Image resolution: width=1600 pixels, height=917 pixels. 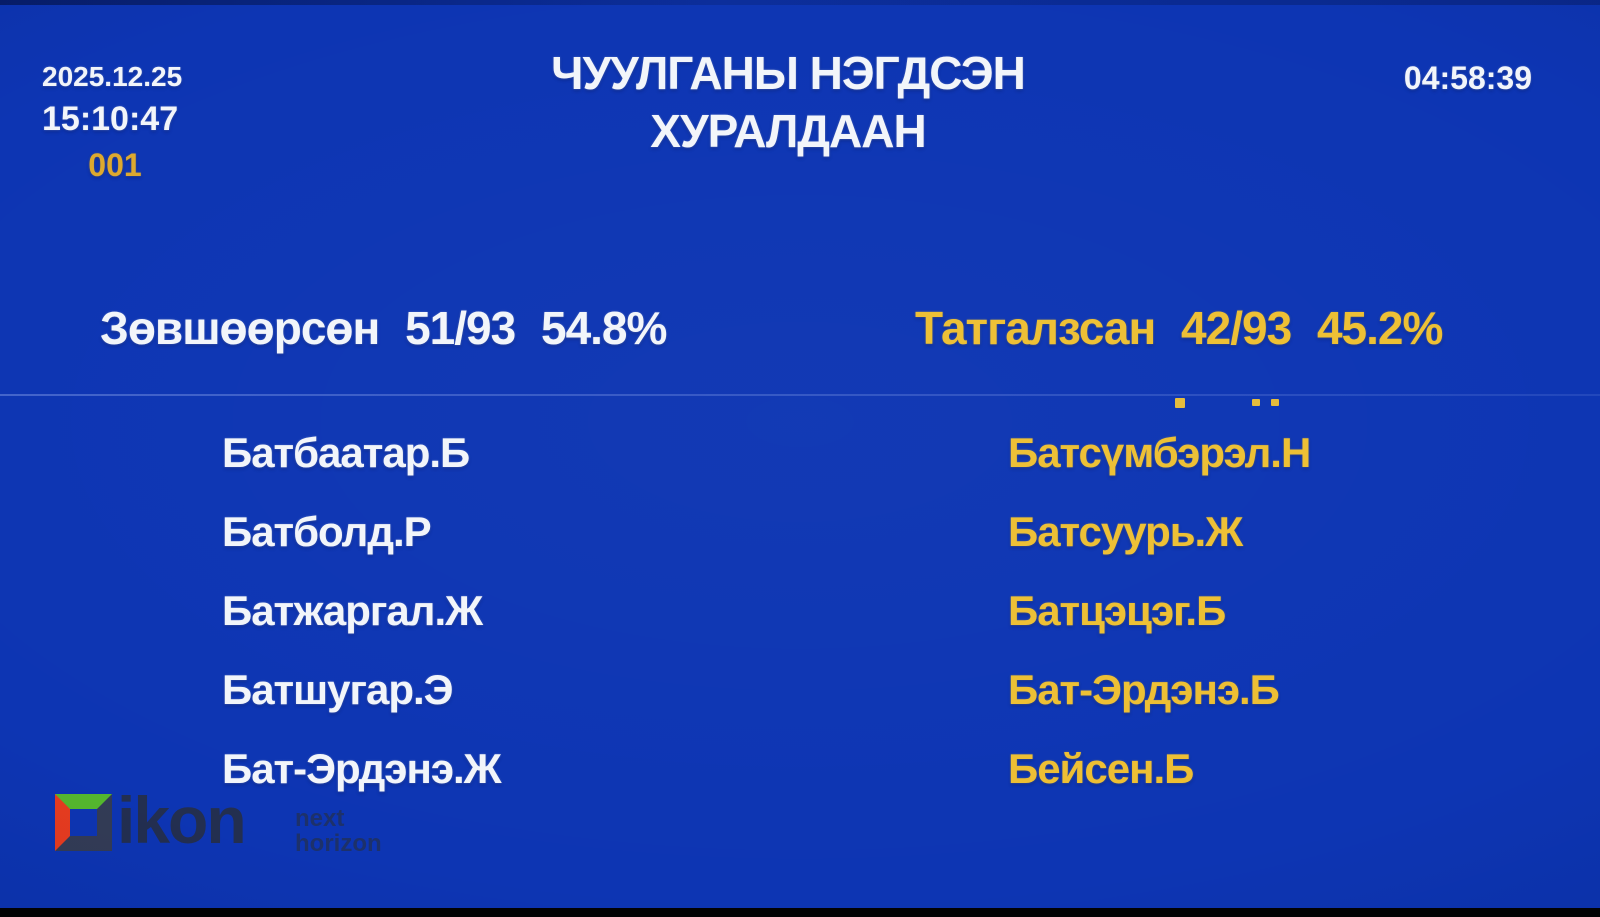 What do you see at coordinates (1117, 610) in the screenshot?
I see `voter-name: Батцэцэг.Б` at bounding box center [1117, 610].